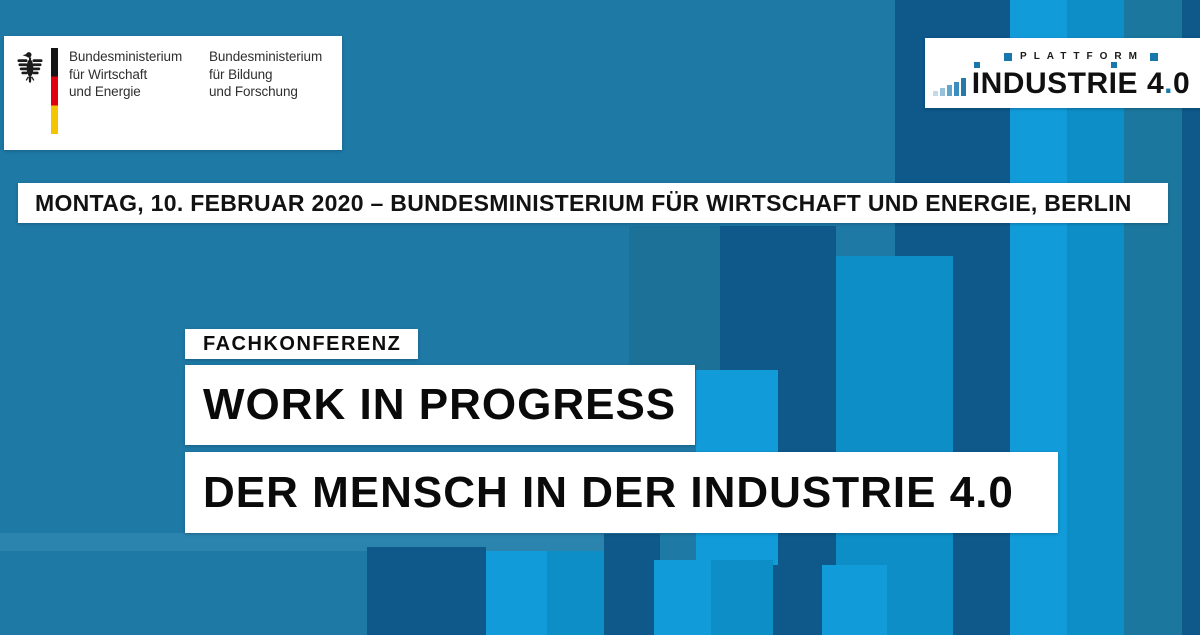 This screenshot has width=1200, height=635. I want to click on bundesadler-eagle-icon, so click(30, 67).